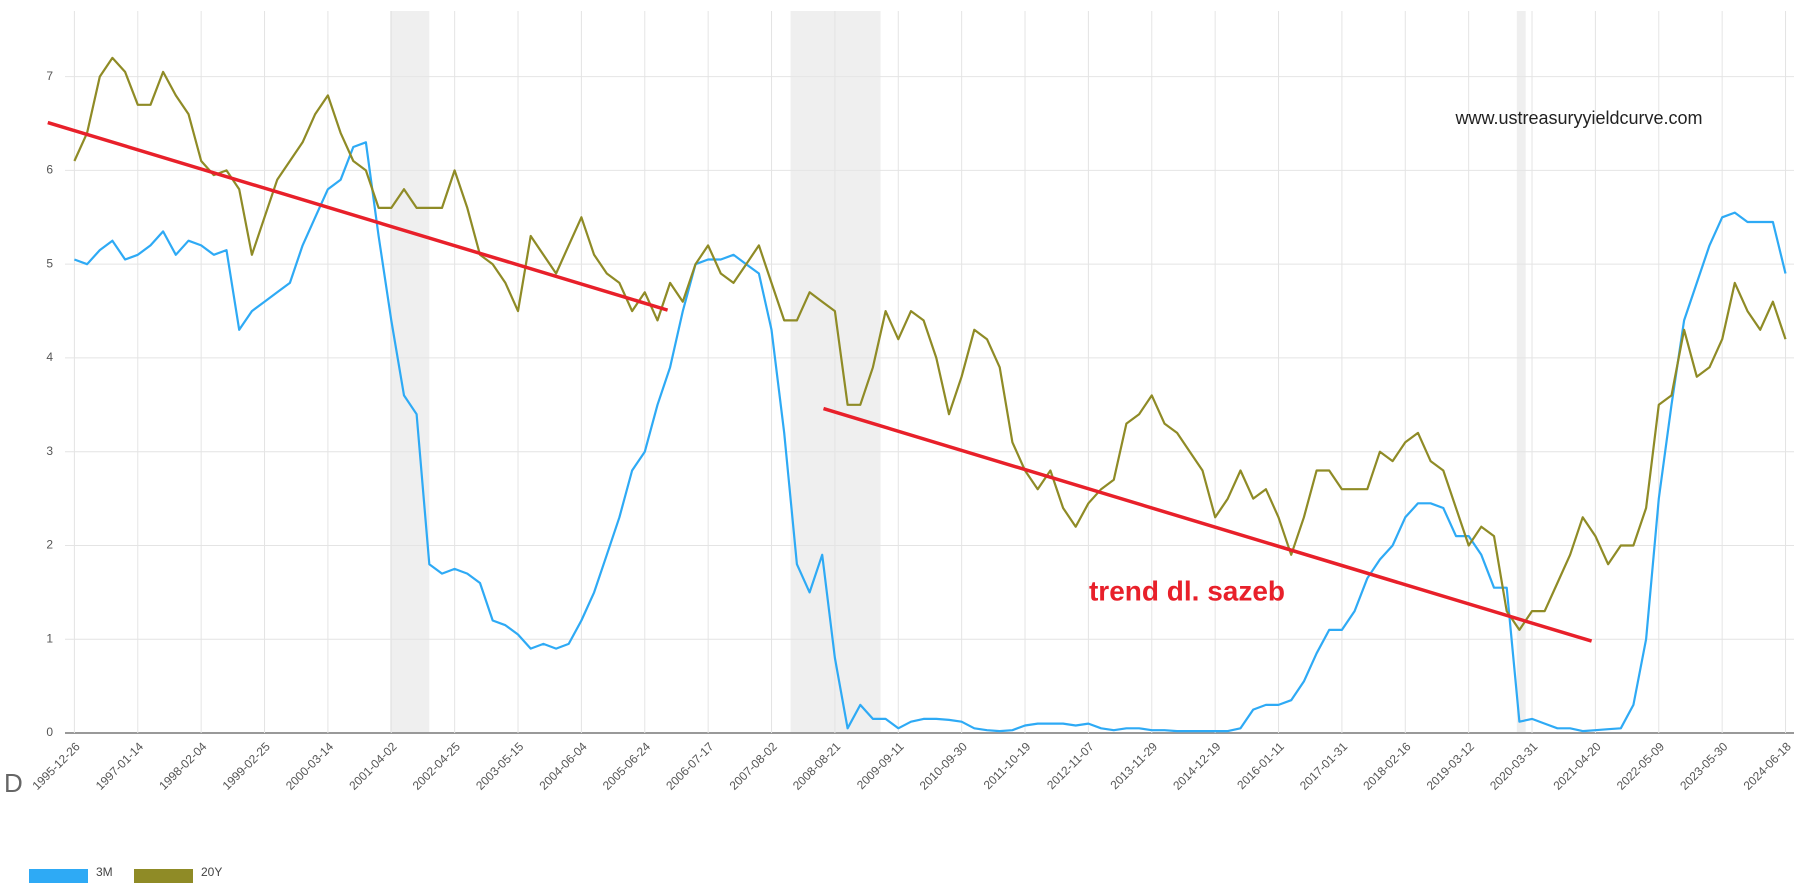  What do you see at coordinates (563, 766) in the screenshot?
I see `x-tick-label: 2004-06-04` at bounding box center [563, 766].